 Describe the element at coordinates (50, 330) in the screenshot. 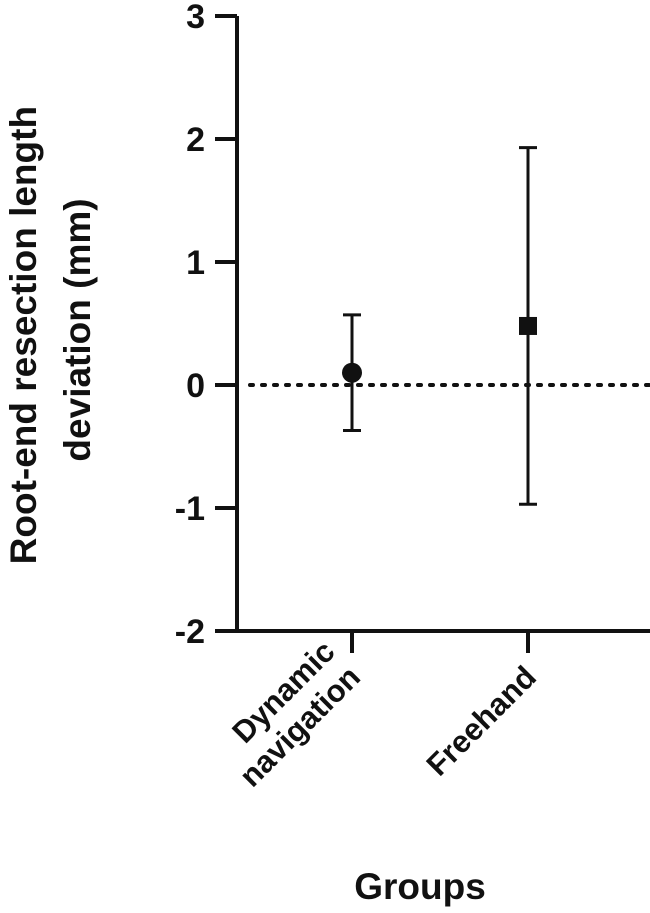

I see `y-axis-title: Root-end resection length deviation (mm)` at that location.